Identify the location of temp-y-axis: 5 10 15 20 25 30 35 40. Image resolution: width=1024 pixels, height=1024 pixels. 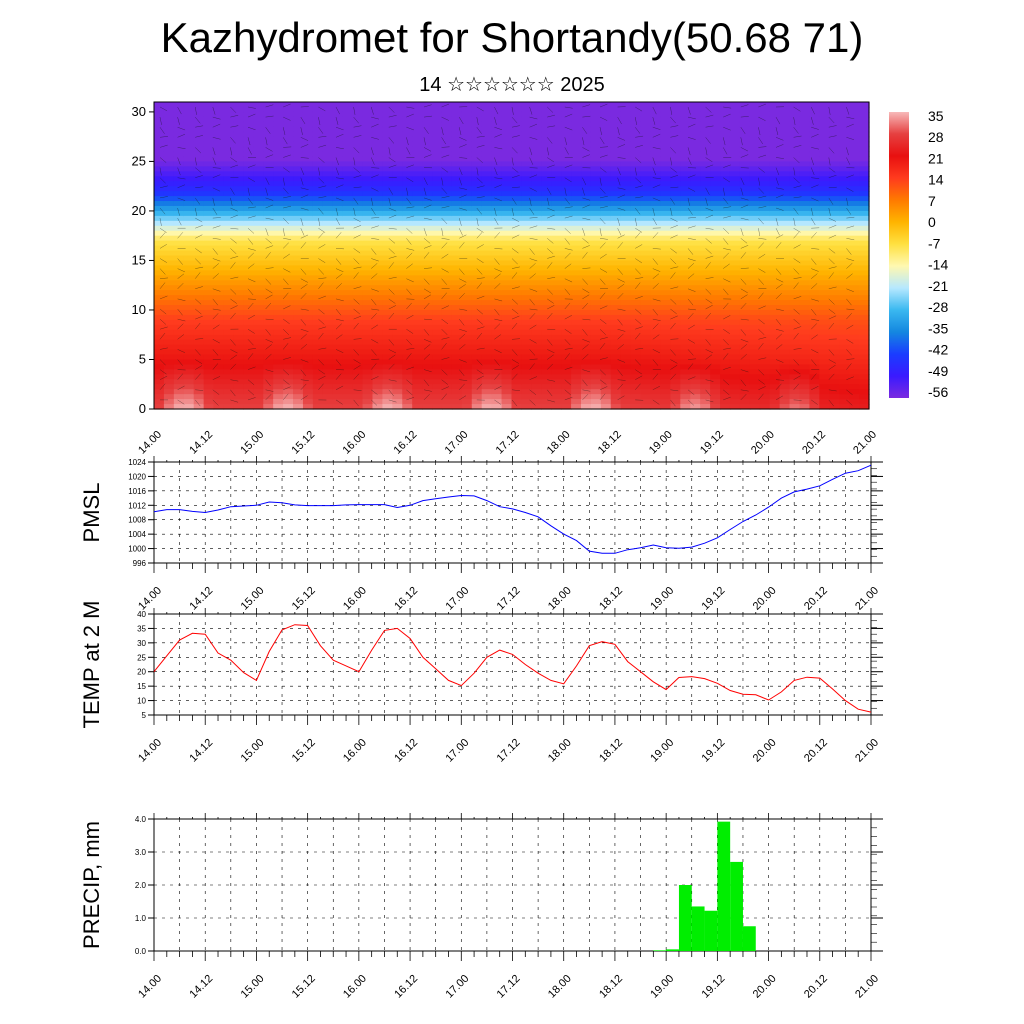
(510, 665).